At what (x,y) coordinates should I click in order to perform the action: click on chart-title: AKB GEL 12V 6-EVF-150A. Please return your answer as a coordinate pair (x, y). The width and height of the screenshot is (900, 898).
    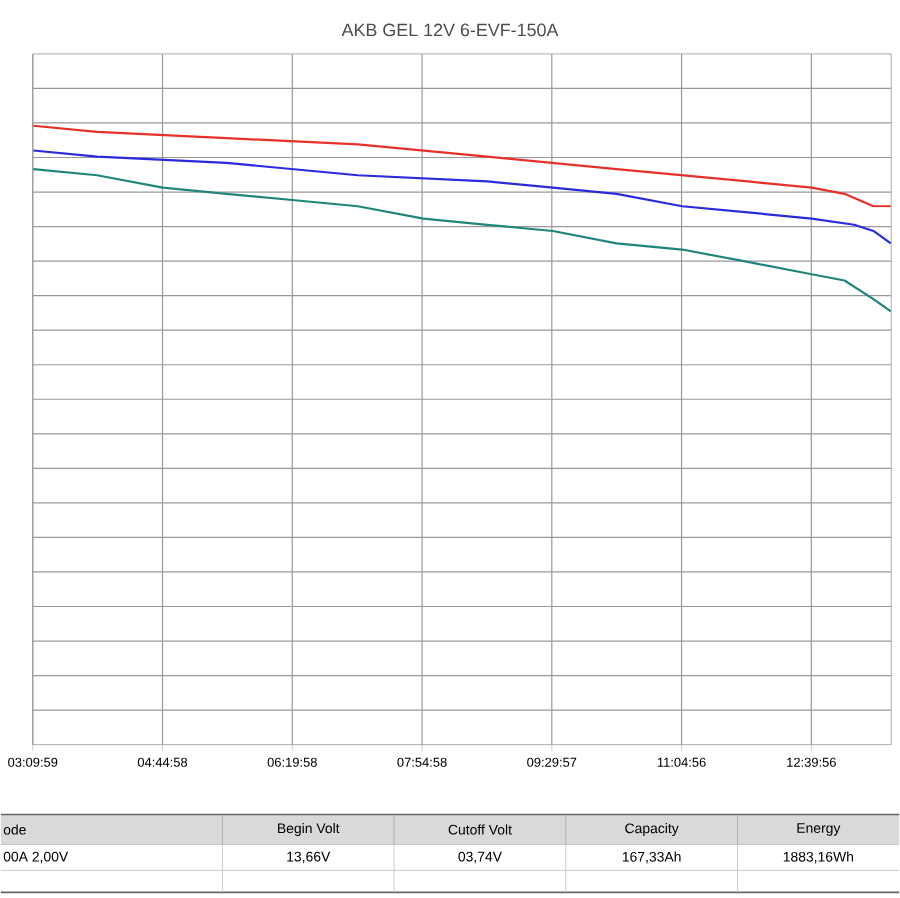
    Looking at the image, I should click on (450, 30).